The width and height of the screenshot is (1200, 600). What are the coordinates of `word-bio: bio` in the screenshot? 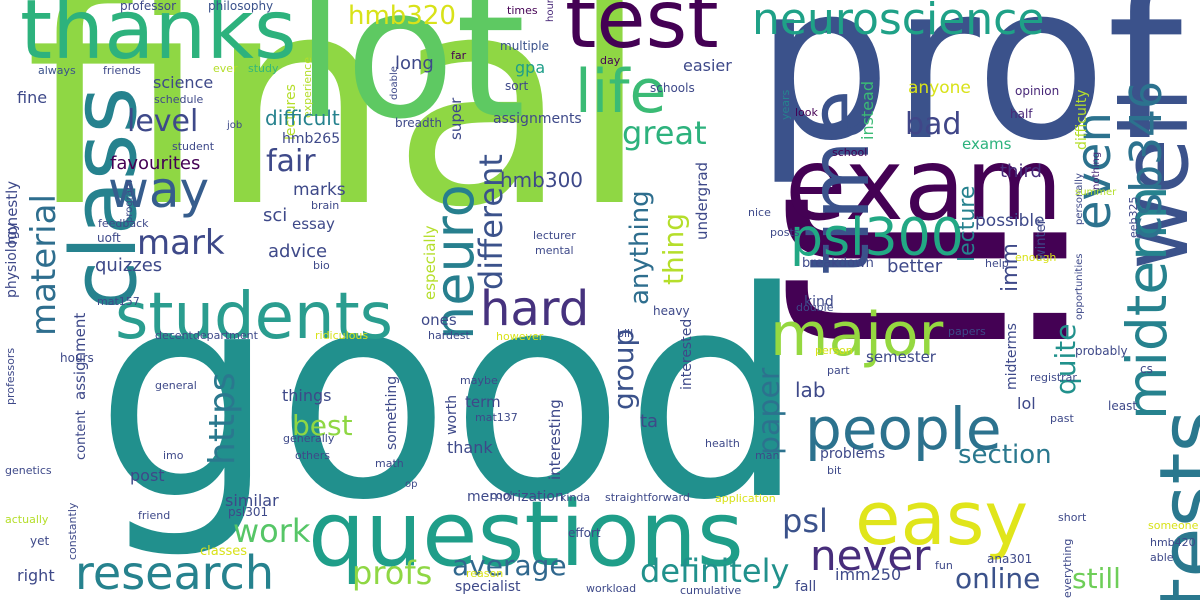 It's located at (321, 265).